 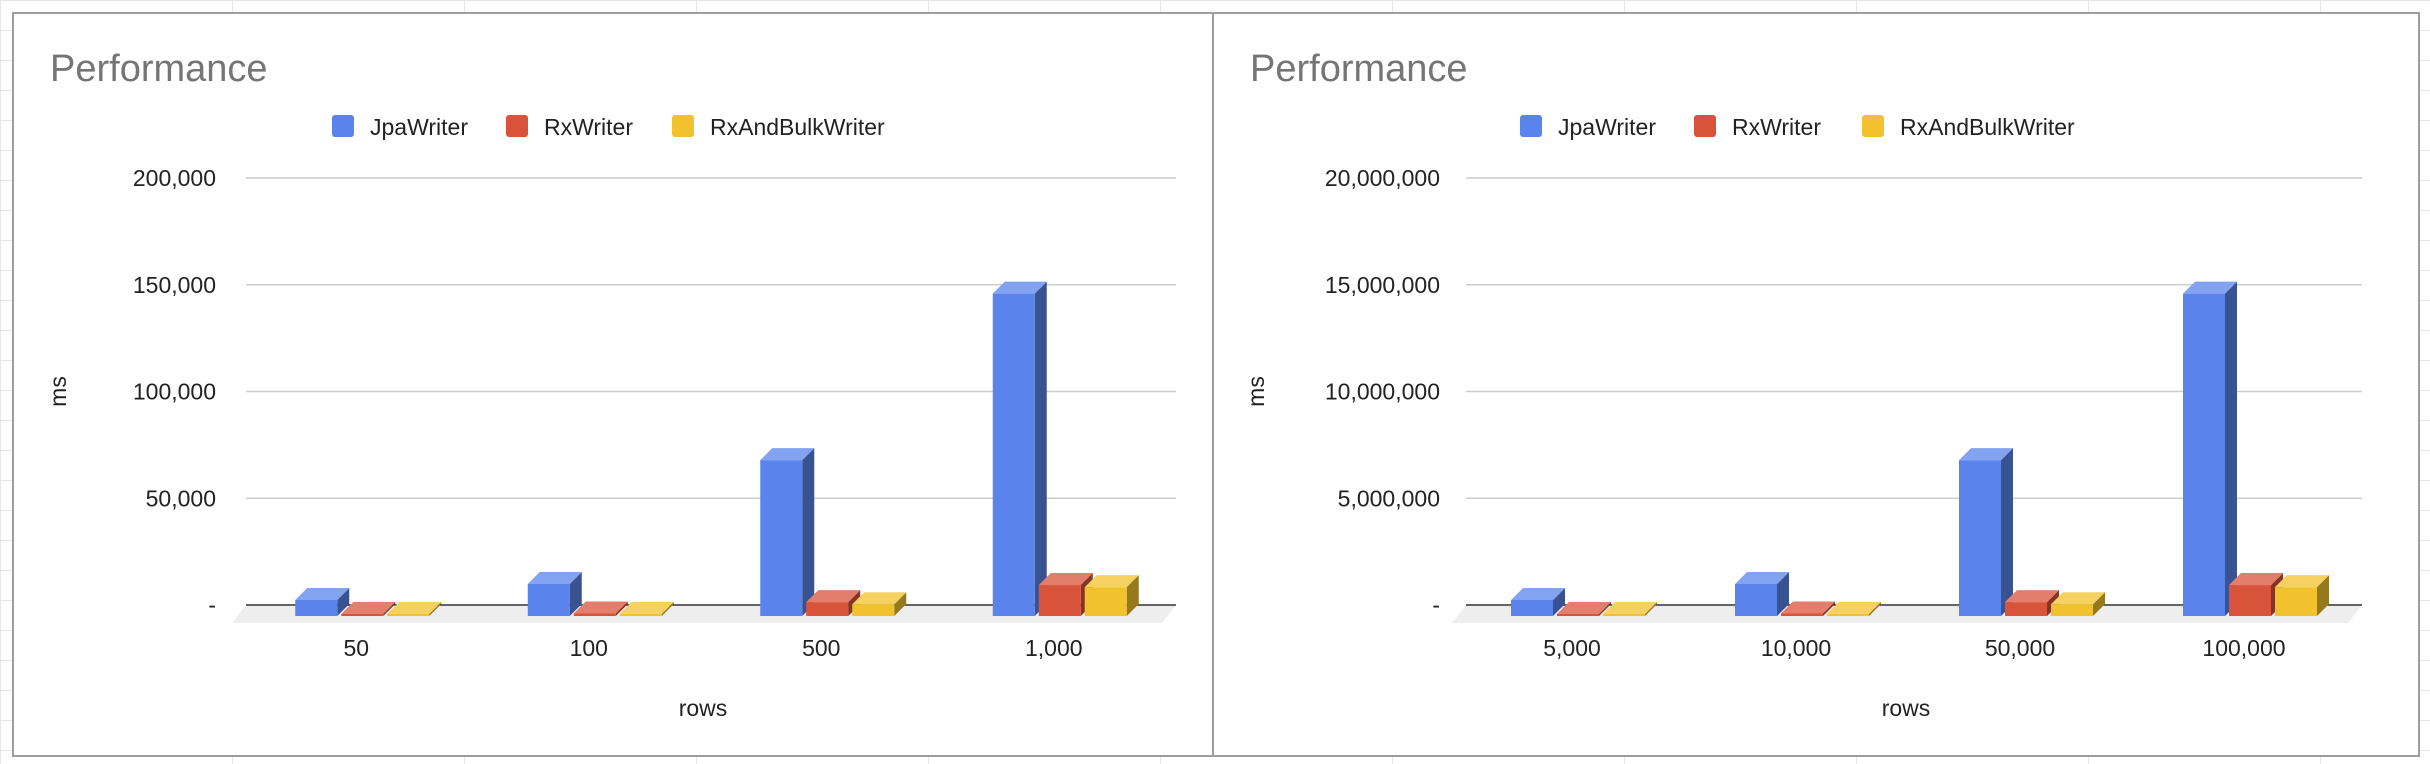 What do you see at coordinates (1572, 648) in the screenshot?
I see `x-tick-label: 5,000` at bounding box center [1572, 648].